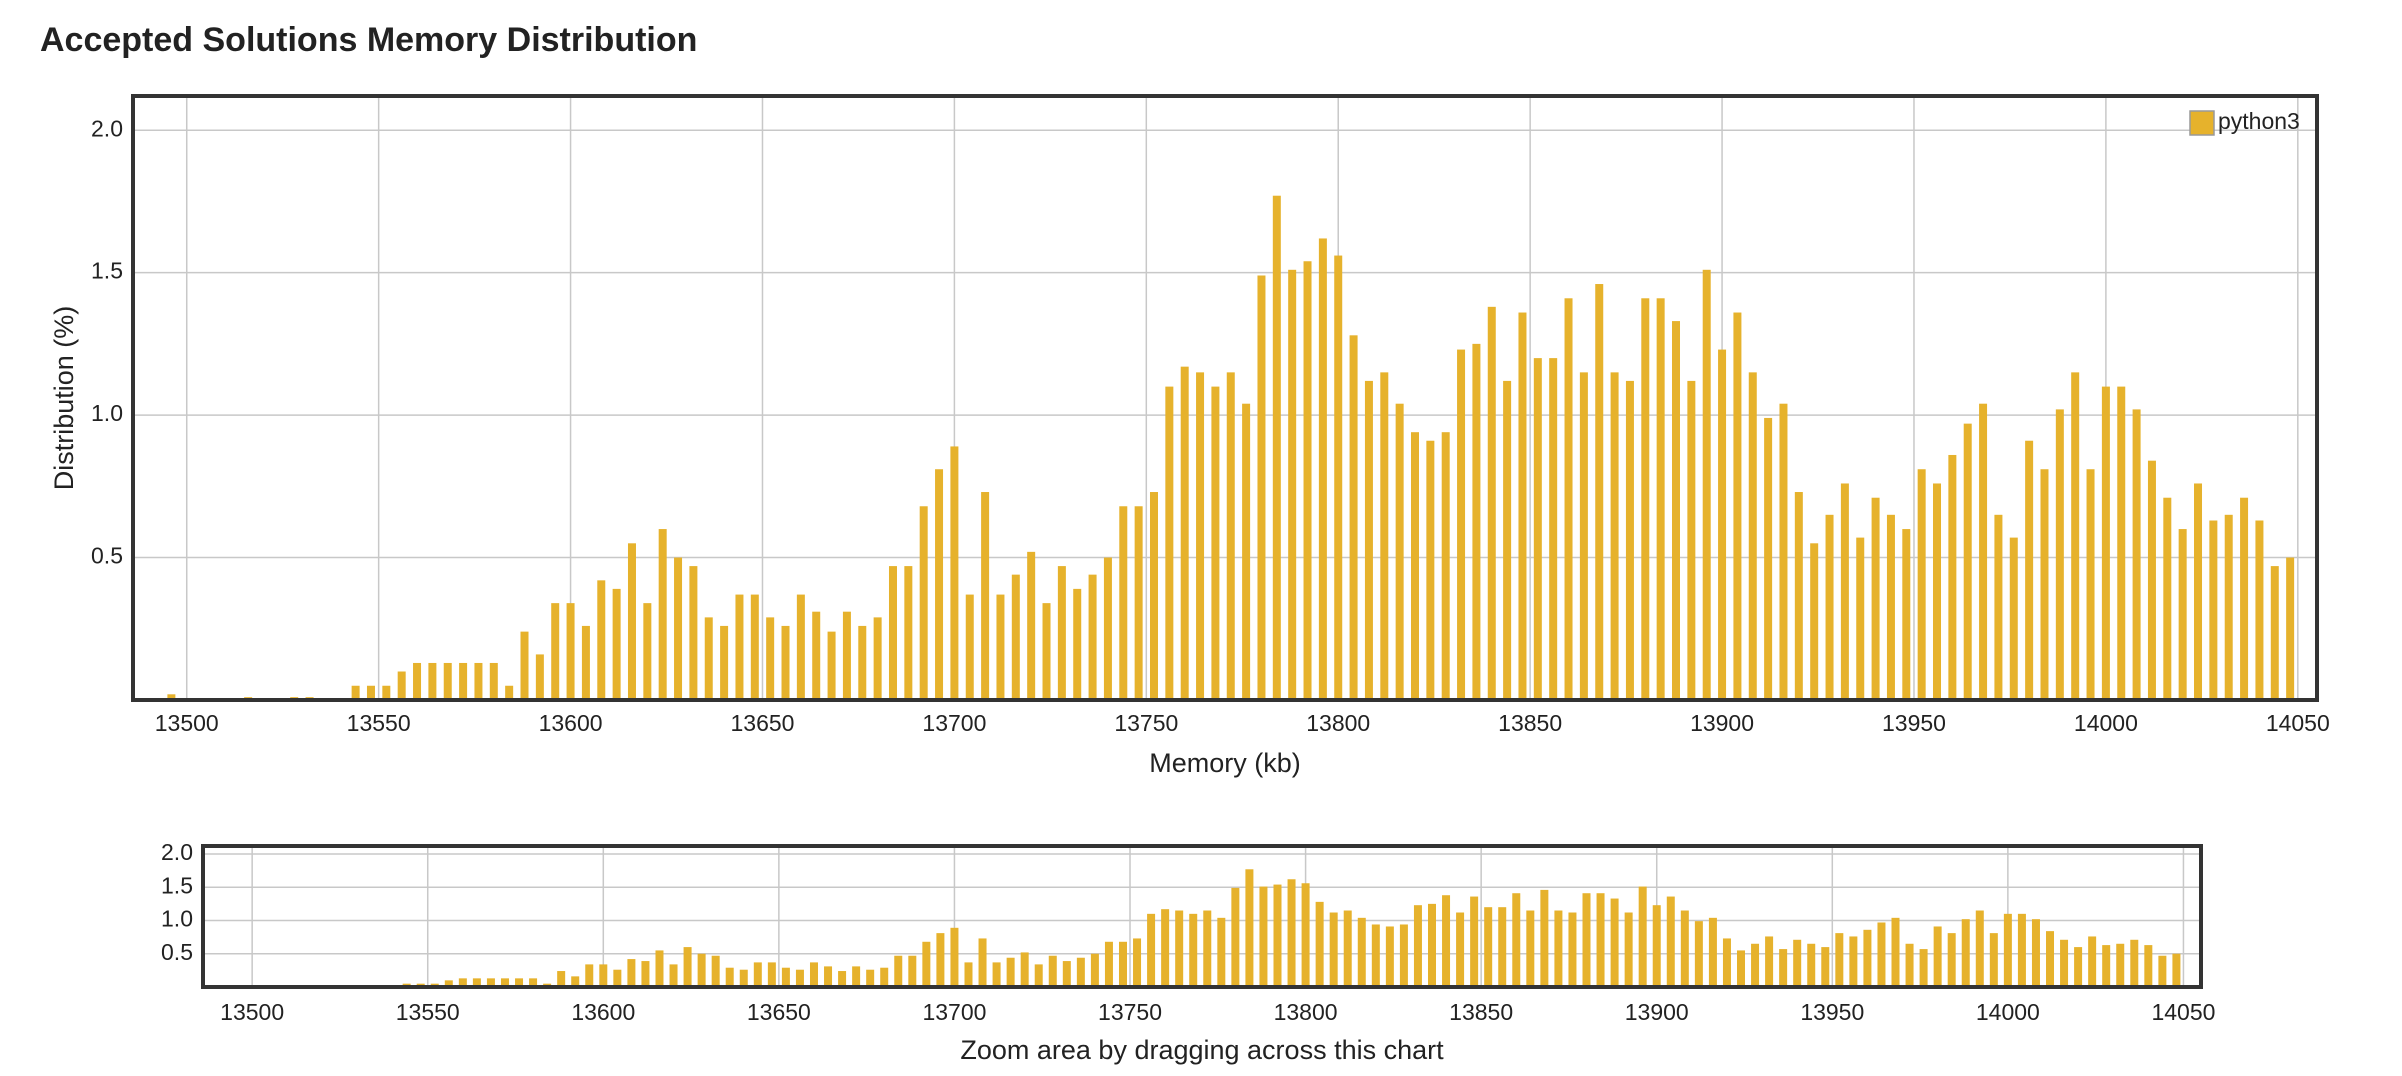 This screenshot has width=2402, height=1076. I want to click on y-axis-label: Distribution (%), so click(64, 398).